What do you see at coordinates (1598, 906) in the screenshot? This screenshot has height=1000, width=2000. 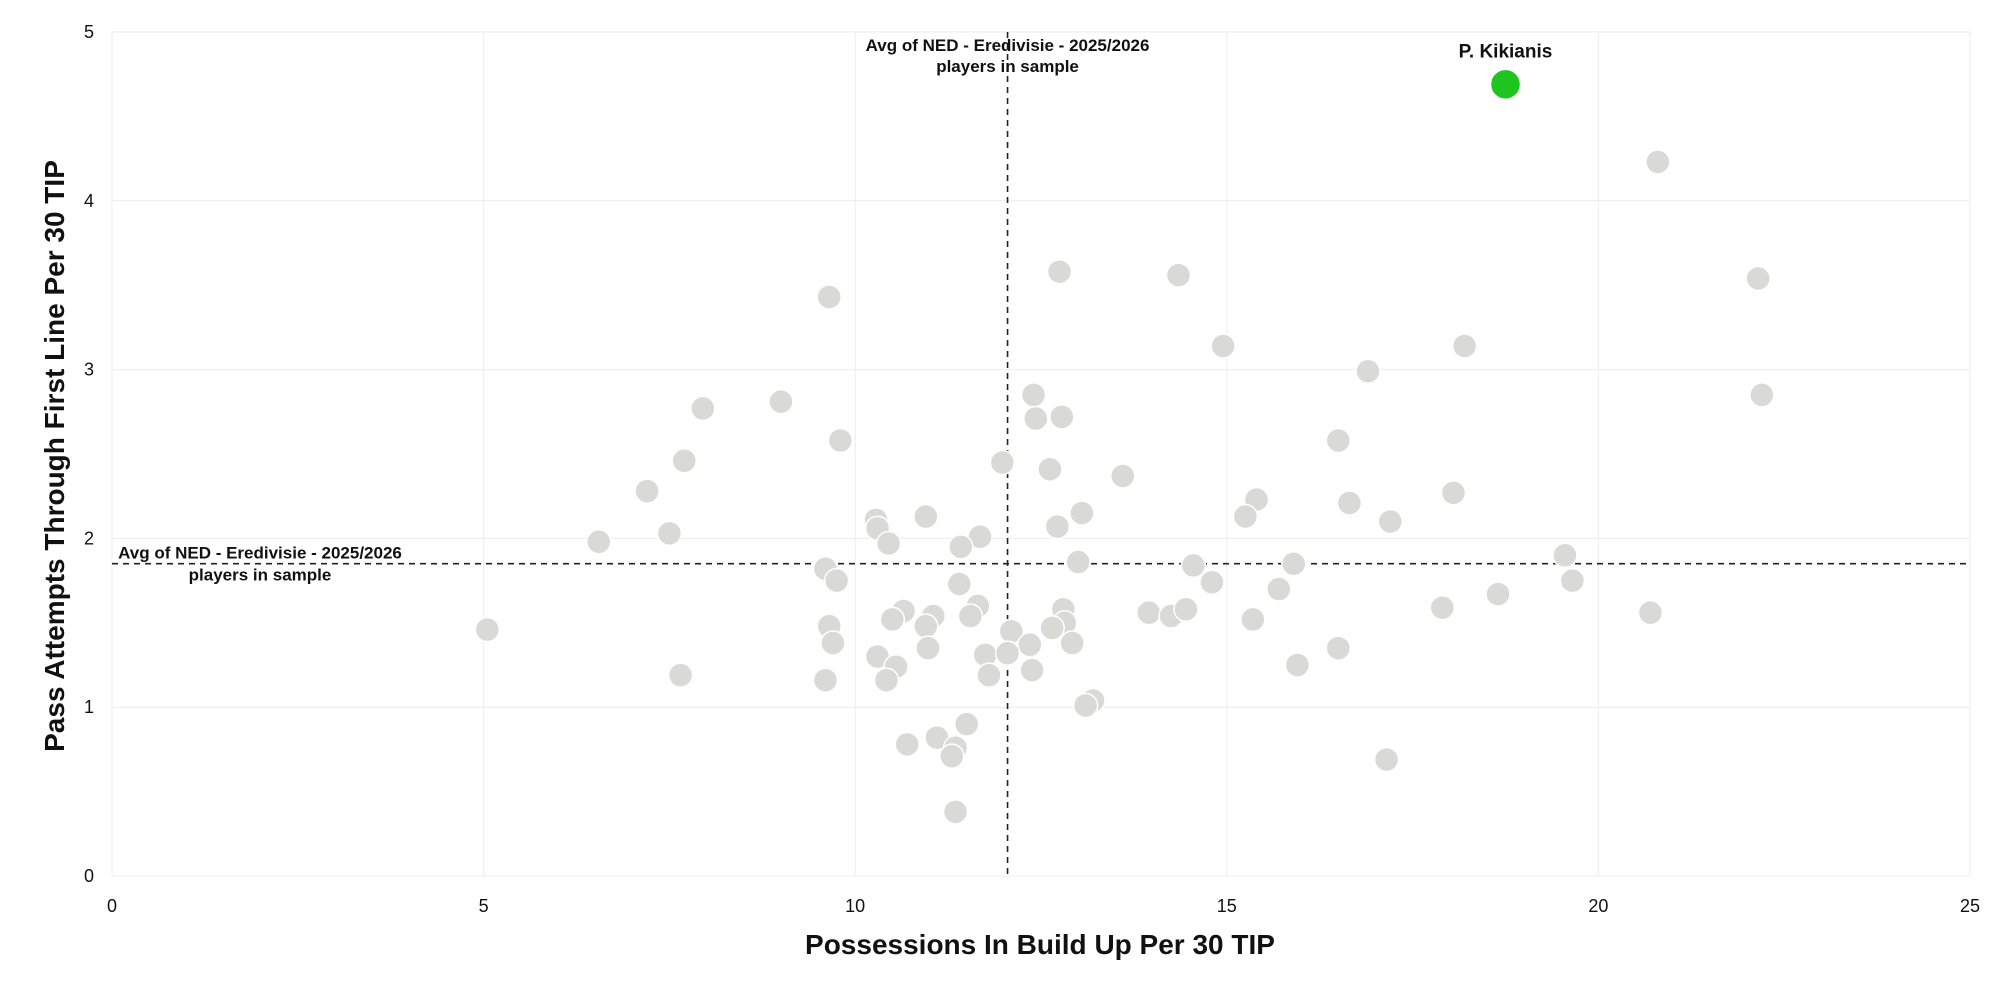 I see `x-tick-label: 20` at bounding box center [1598, 906].